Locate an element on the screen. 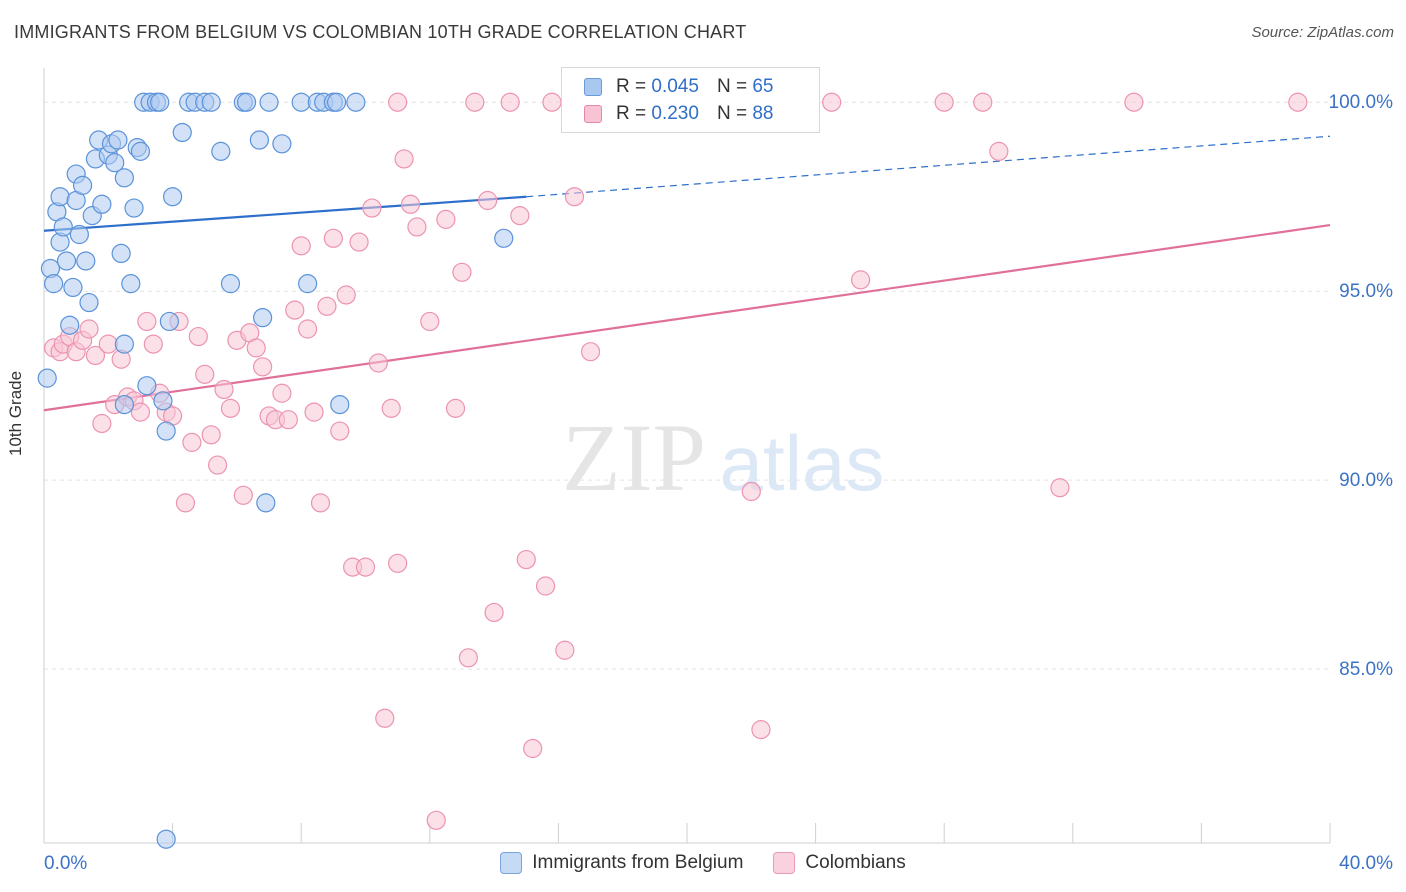 This screenshot has height=892, width=1406. x-tick-label-max: 40.0% is located at coordinates (1366, 863).